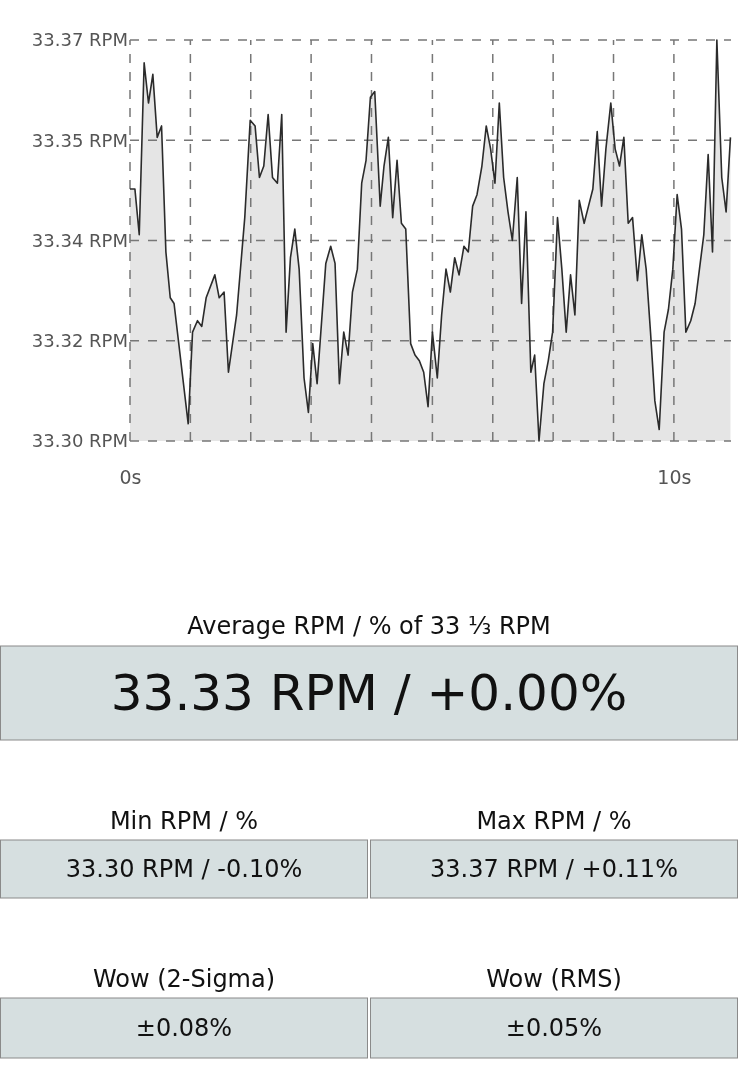 This screenshot has height=1080, width=738. I want to click on text: ±0.08%, so click(184, 1028).